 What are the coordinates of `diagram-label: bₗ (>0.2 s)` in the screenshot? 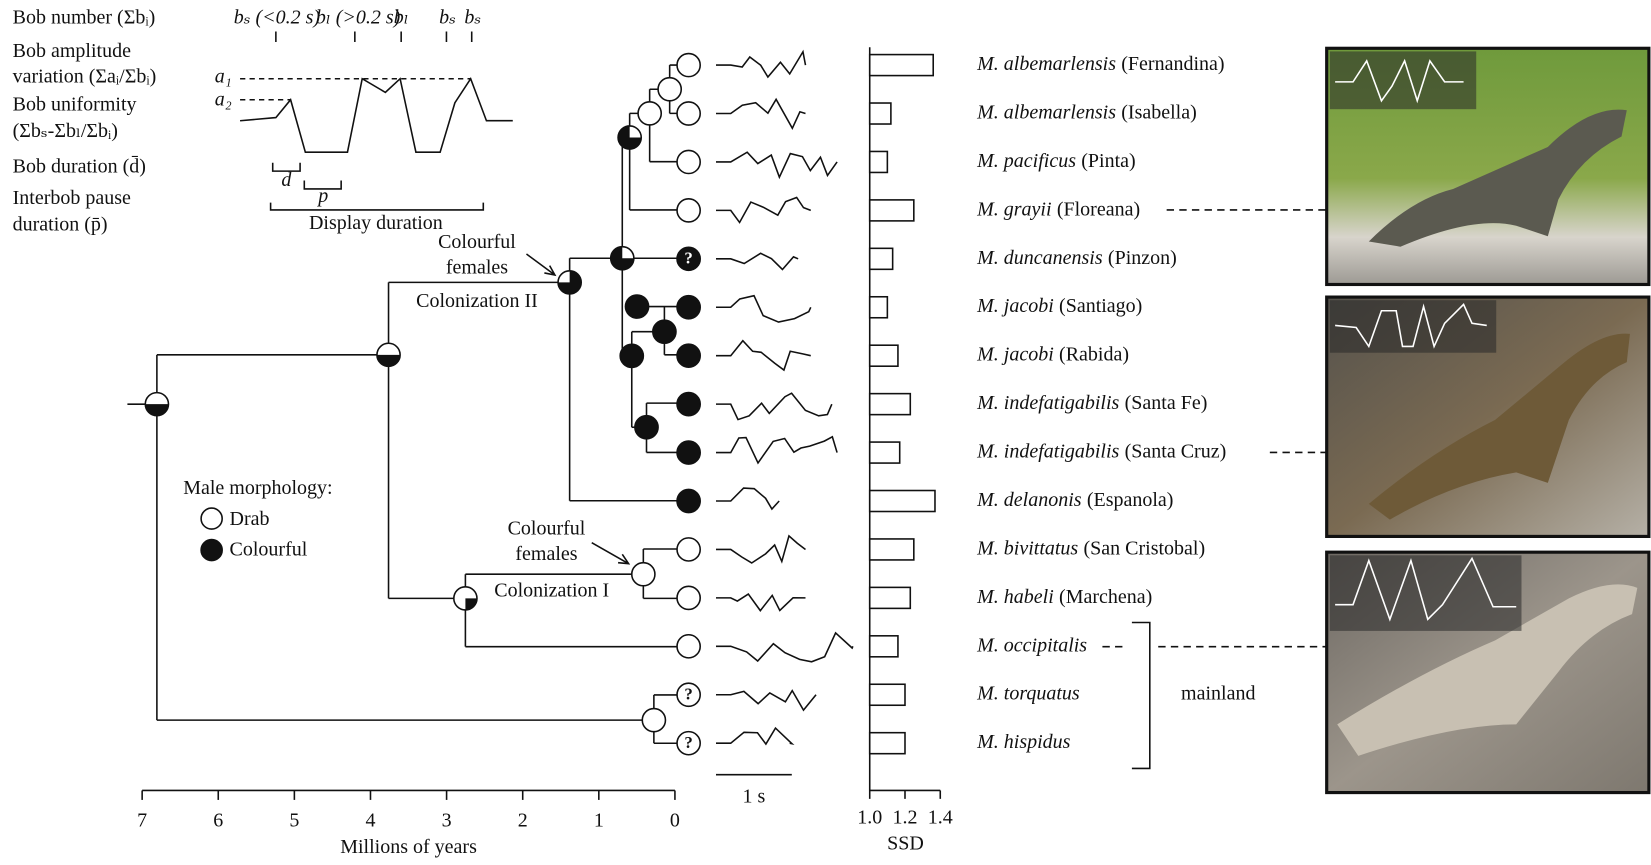 It's located at (358, 17).